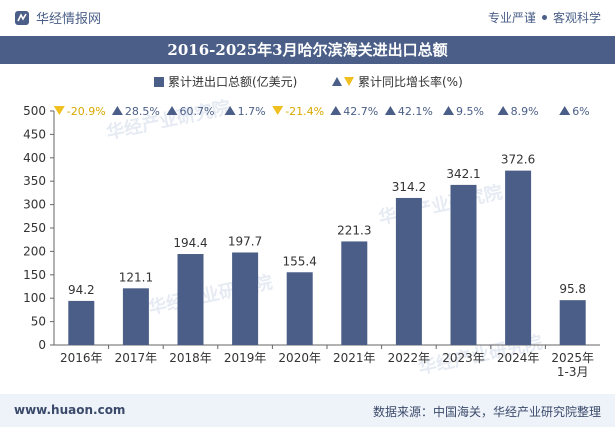  What do you see at coordinates (159, 82) in the screenshot?
I see `legend-bar-swatch-icon` at bounding box center [159, 82].